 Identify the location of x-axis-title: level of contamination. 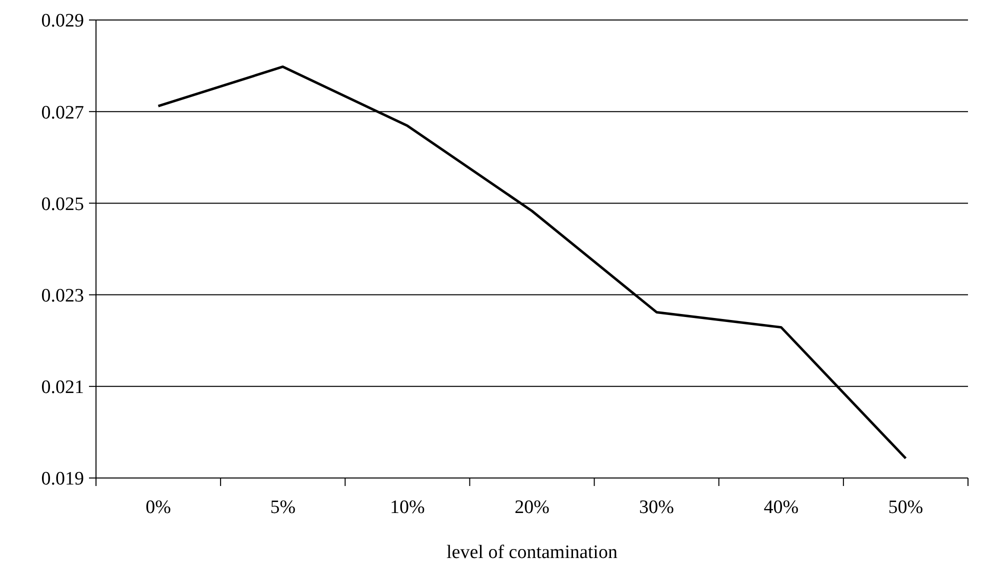
(532, 552).